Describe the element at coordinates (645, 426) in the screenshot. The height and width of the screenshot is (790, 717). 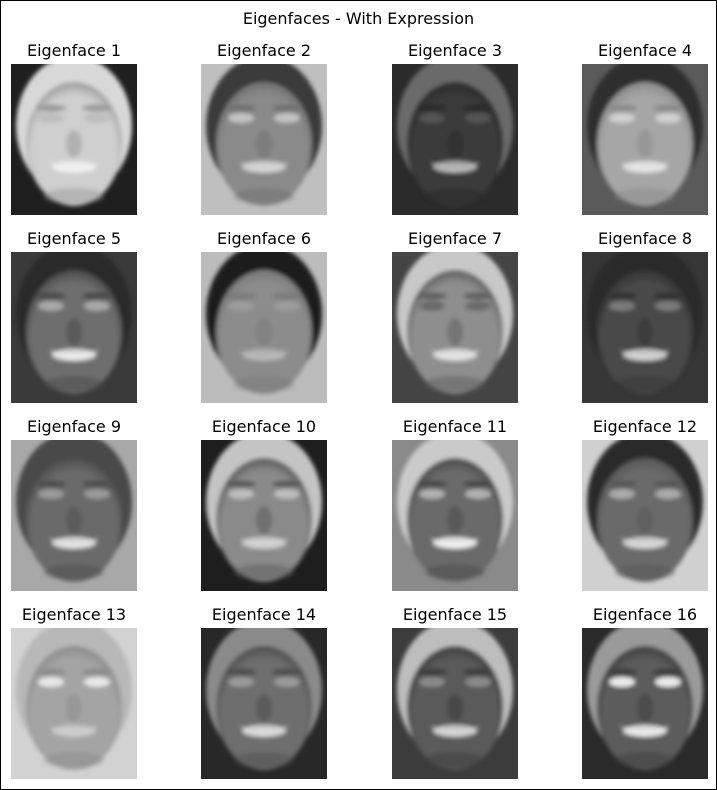
I see `eigenface-label: Eigenface 12` at that location.